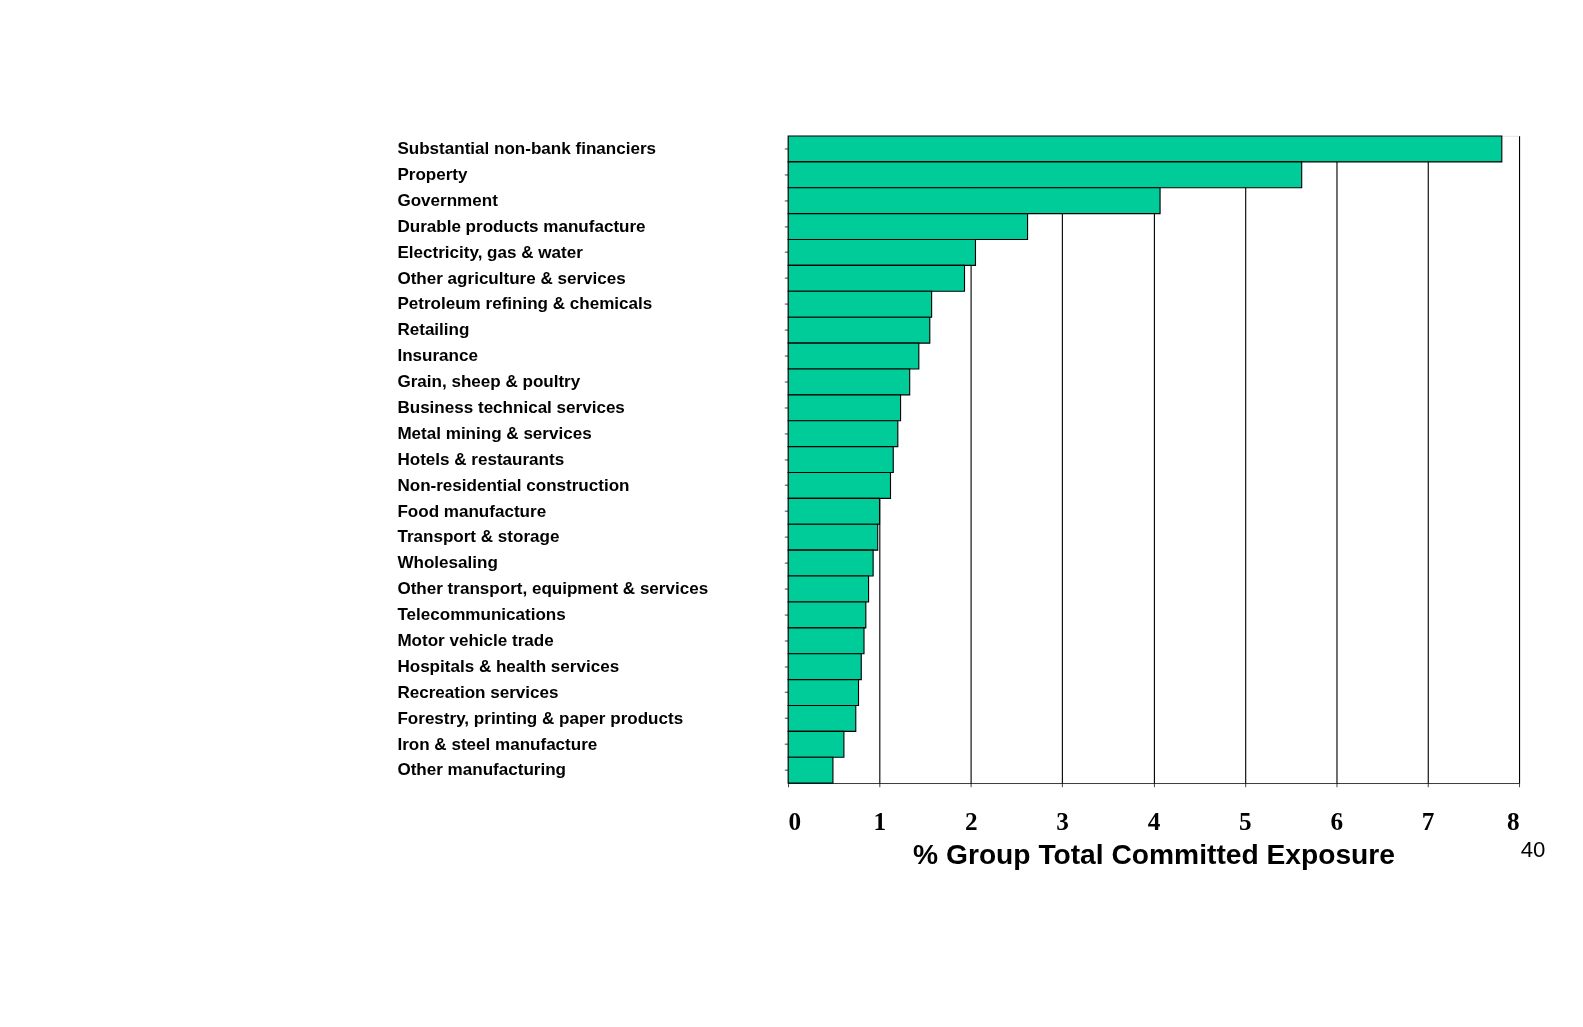  Describe the element at coordinates (478, 692) in the screenshot. I see `y-tick-label: Recreation services` at that location.